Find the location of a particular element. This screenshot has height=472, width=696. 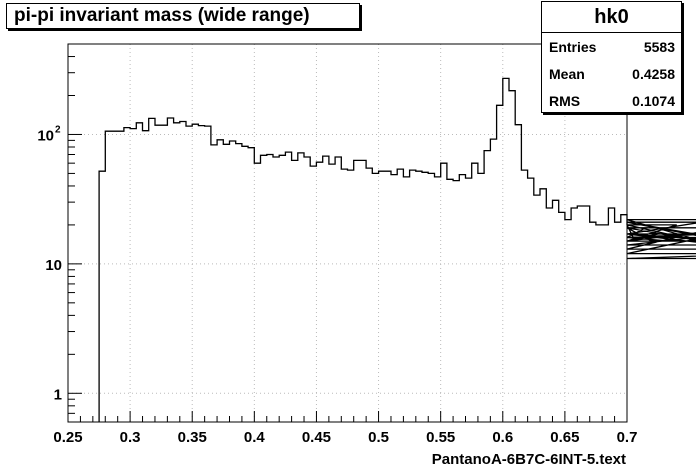

stats-histogram-name: hk0 is located at coordinates (611, 17).